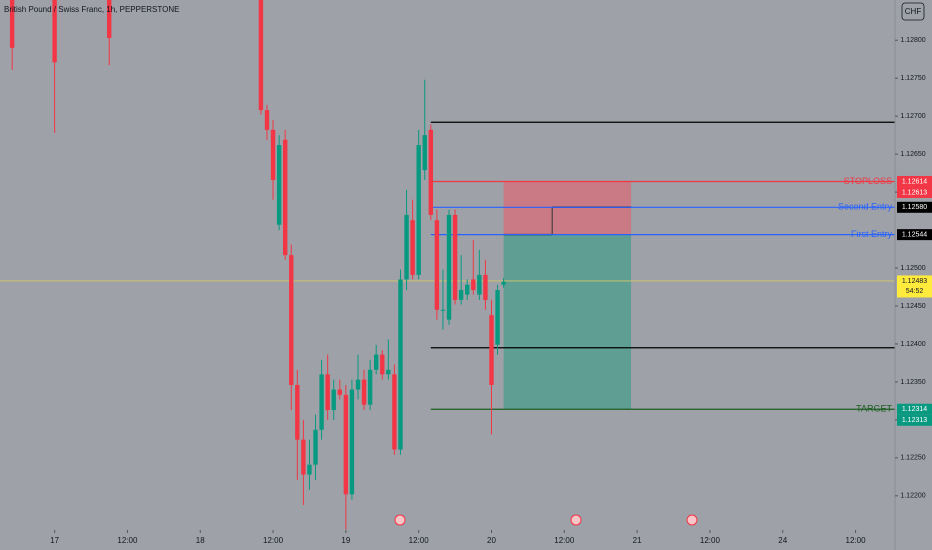 The width and height of the screenshot is (932, 550). I want to click on level-label: TARGET, so click(874, 409).